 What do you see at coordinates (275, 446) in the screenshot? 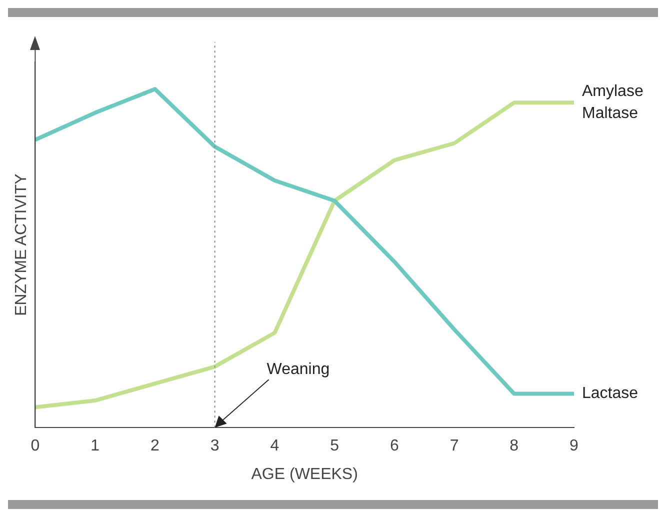
I see `x-tick-label: 4` at bounding box center [275, 446].